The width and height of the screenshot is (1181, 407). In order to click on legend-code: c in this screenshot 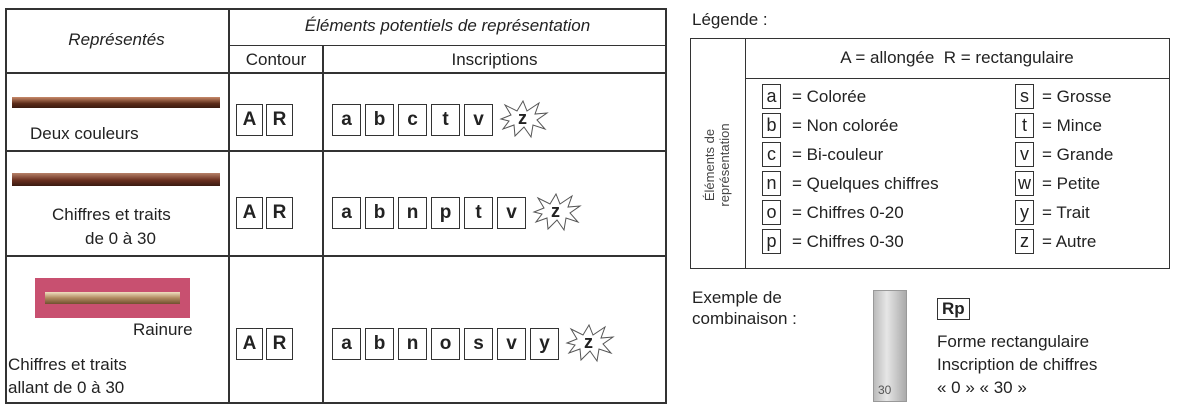, I will do `click(771, 154)`.